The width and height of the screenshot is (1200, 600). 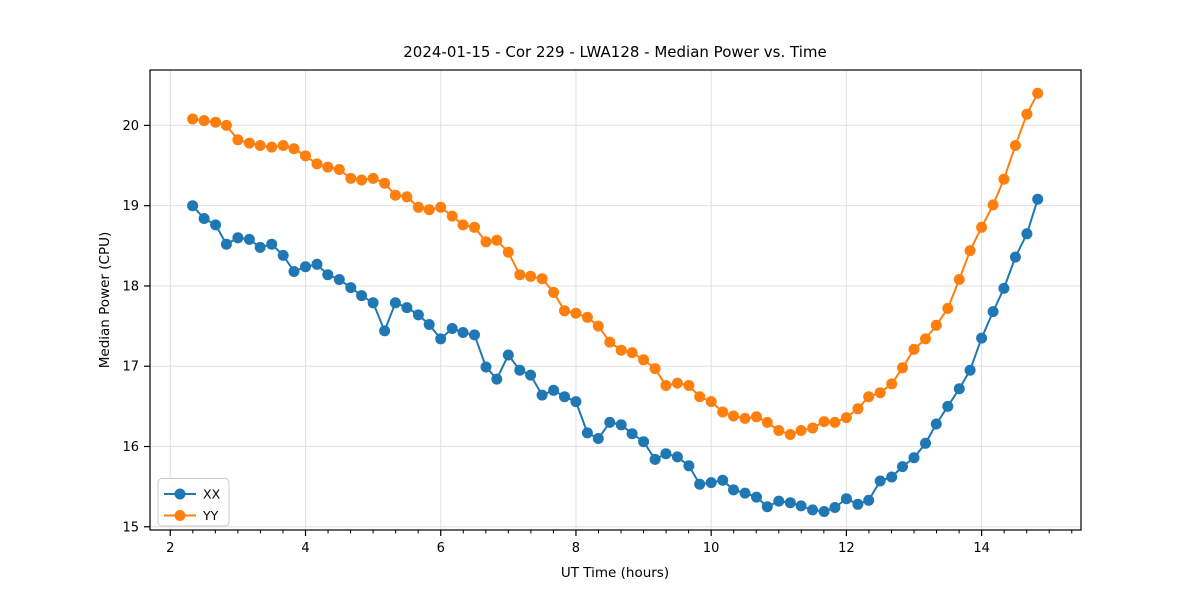 I want to click on x-axis-label: UT Time (hours), so click(x=615, y=573).